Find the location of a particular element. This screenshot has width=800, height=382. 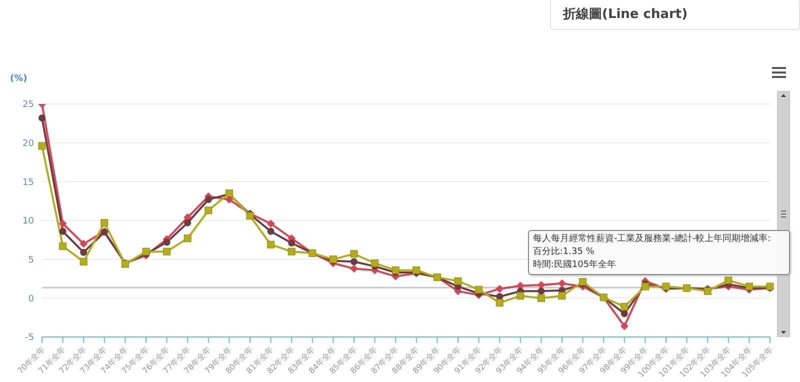

y-axis-title: (%) is located at coordinates (19, 79).